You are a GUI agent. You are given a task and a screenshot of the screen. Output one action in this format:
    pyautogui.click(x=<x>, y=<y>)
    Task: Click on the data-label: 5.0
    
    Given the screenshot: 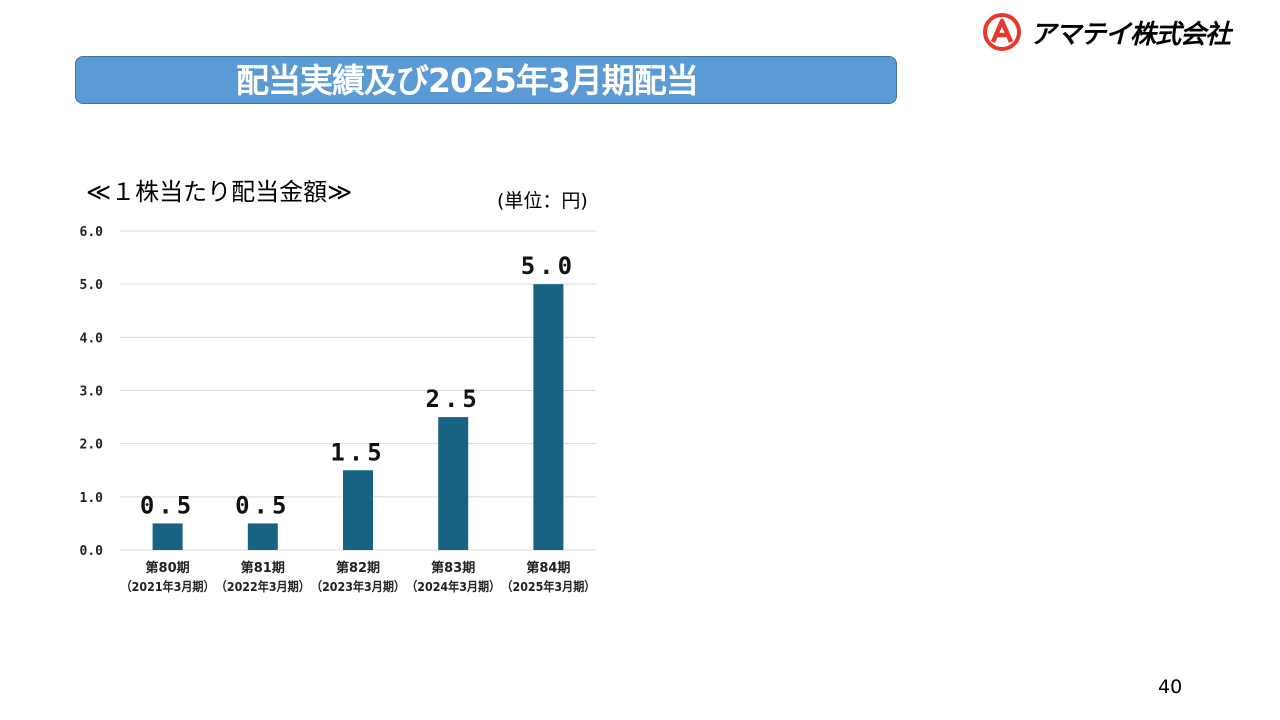 What is the action you would take?
    pyautogui.click(x=548, y=266)
    